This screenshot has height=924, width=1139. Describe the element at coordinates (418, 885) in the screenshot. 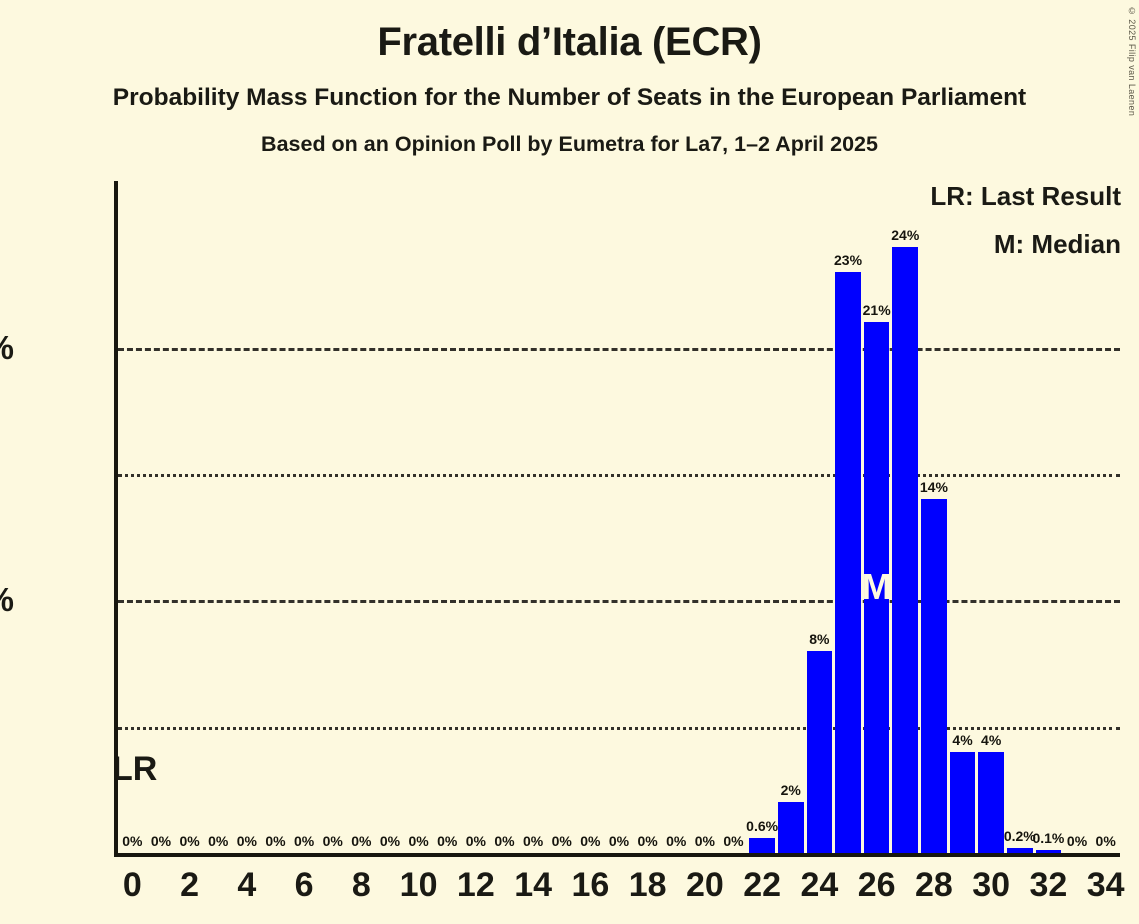

I see `x-tick-label-10: 10` at that location.